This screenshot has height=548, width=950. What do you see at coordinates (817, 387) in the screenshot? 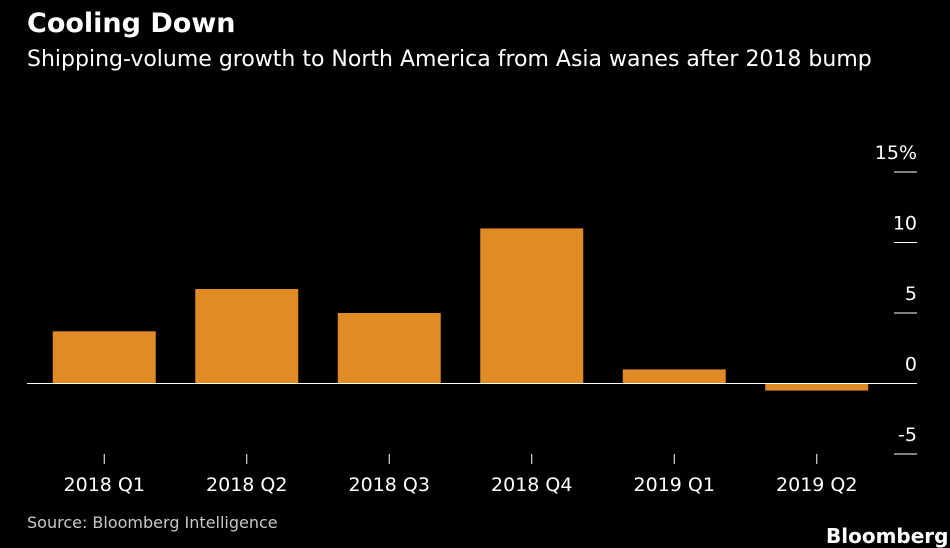
I see `bar-2019-q2` at bounding box center [817, 387].